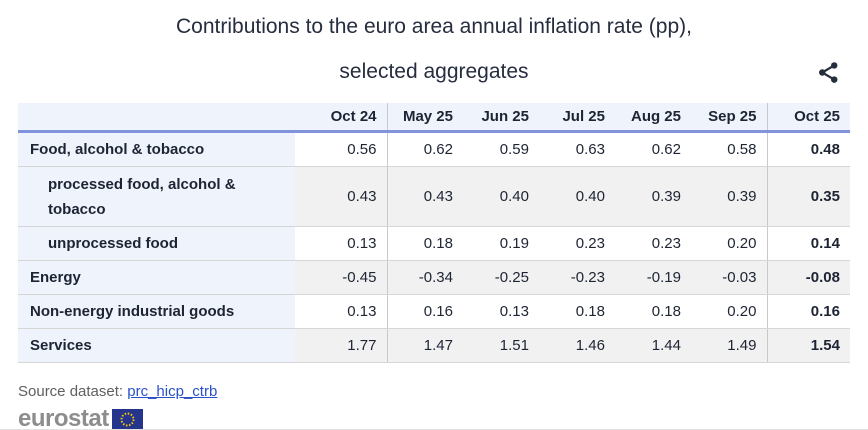 Image resolution: width=868 pixels, height=430 pixels. Describe the element at coordinates (443, 417) in the screenshot. I see `eurostat-logo: eurostat` at that location.